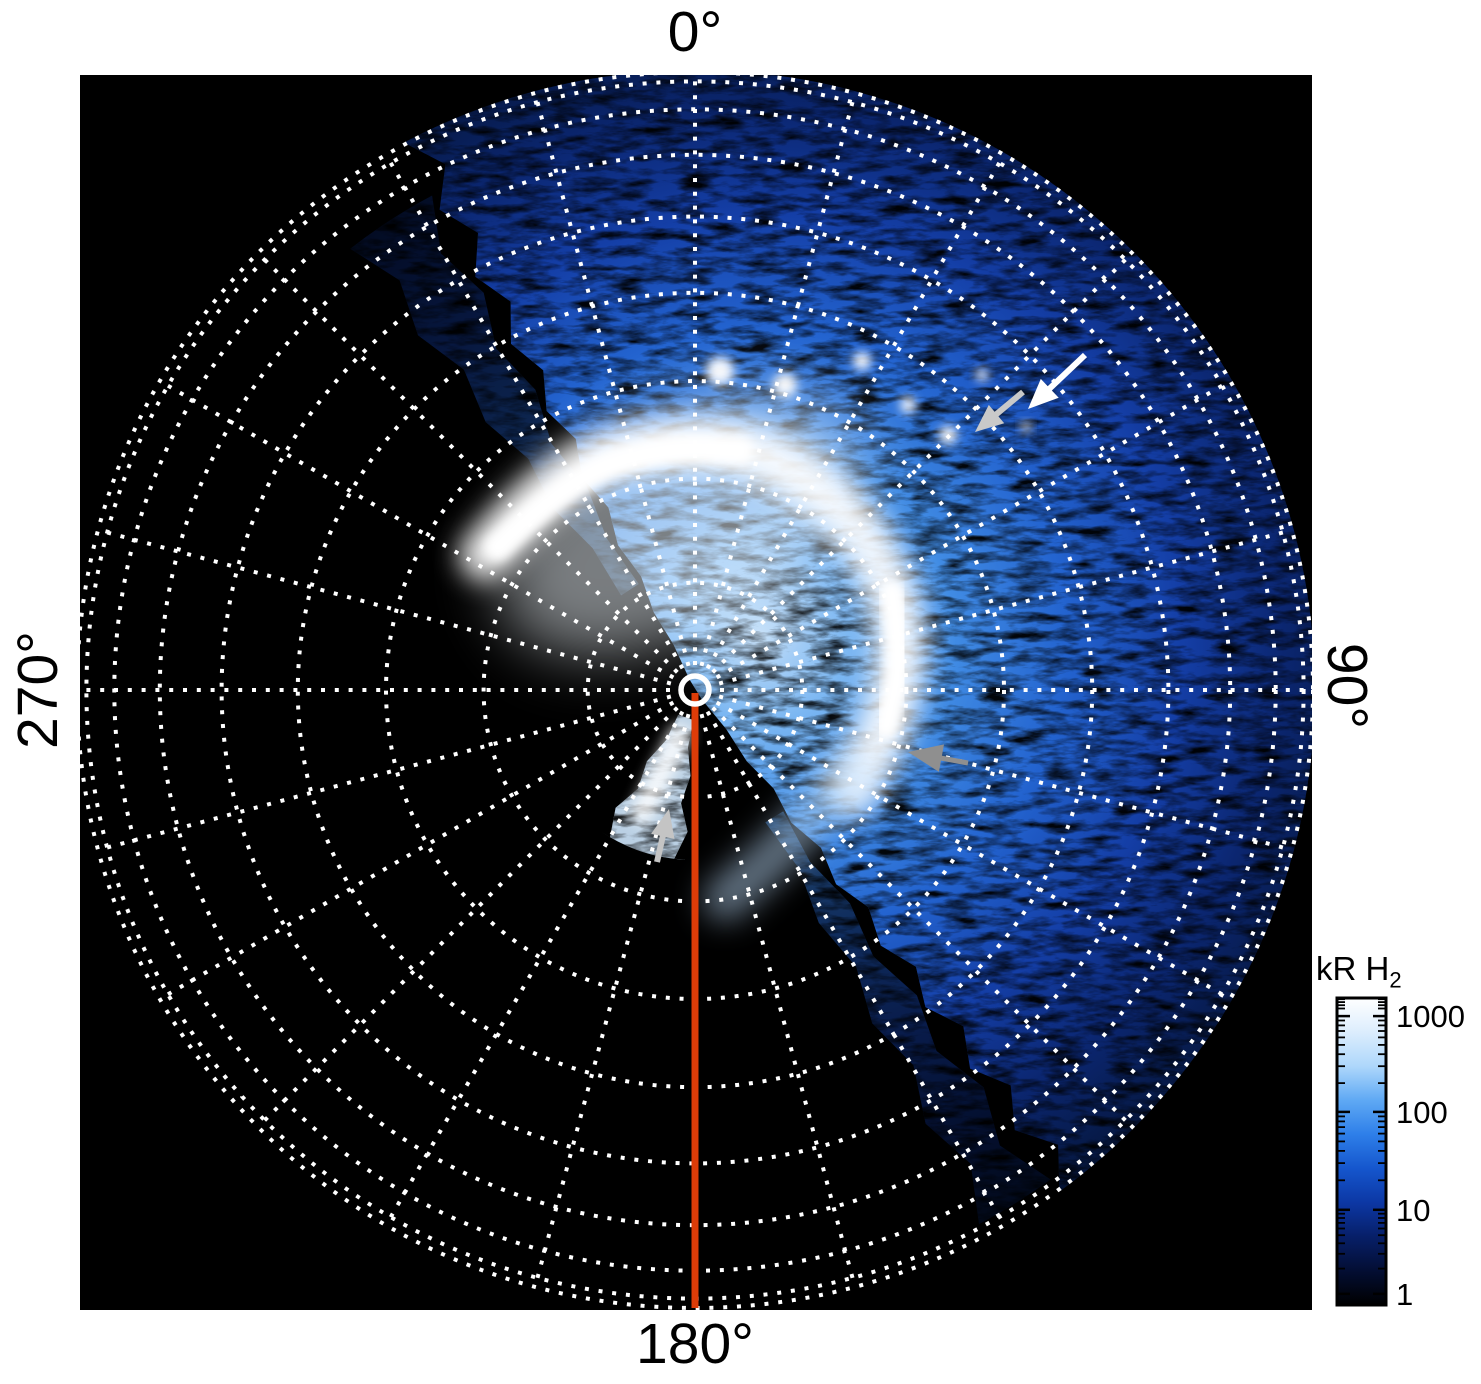  Describe the element at coordinates (1422, 1112) in the screenshot. I see `colorbar-tick-label: 100` at that location.